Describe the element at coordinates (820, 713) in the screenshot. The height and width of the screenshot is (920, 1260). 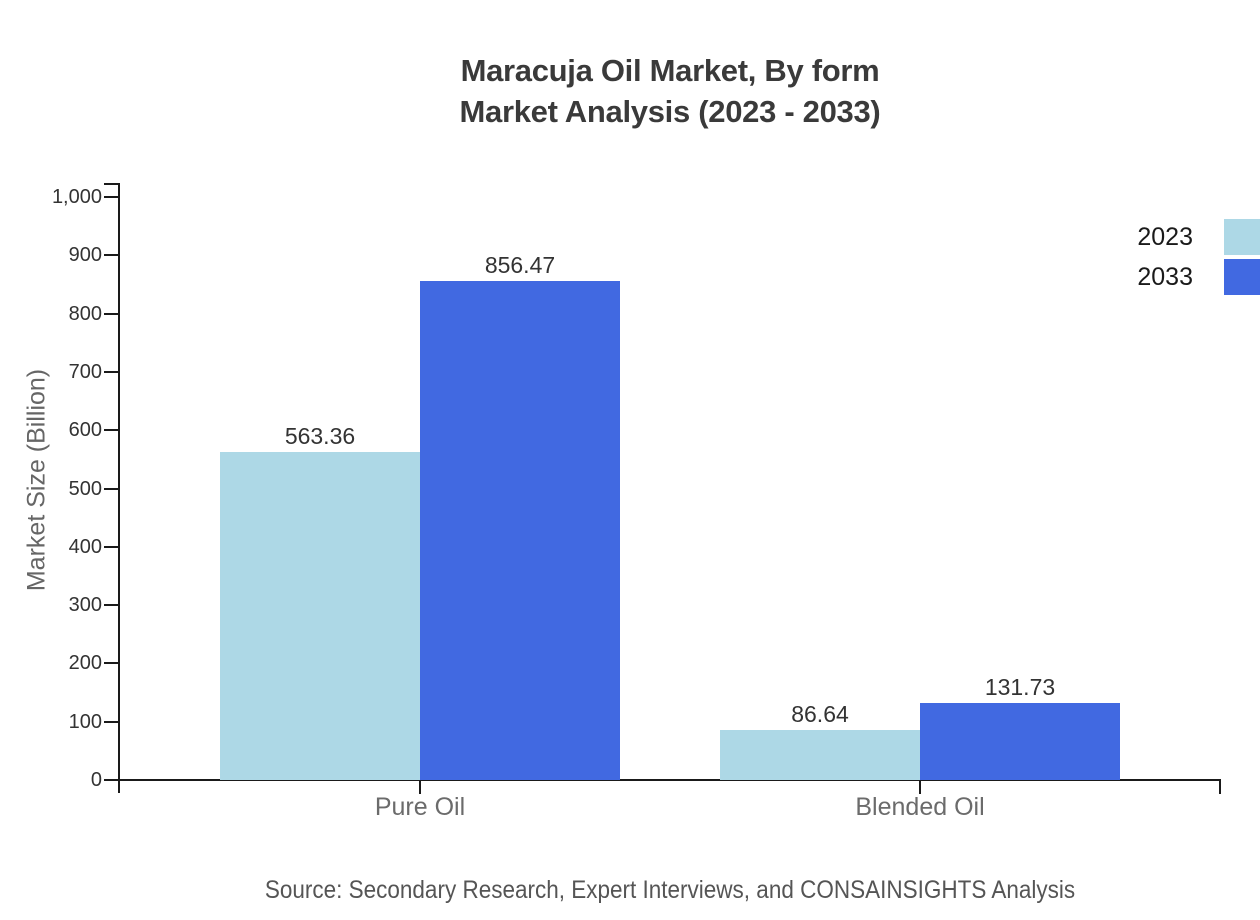
I see `value-label-blended-oil-2023: 86.64` at that location.